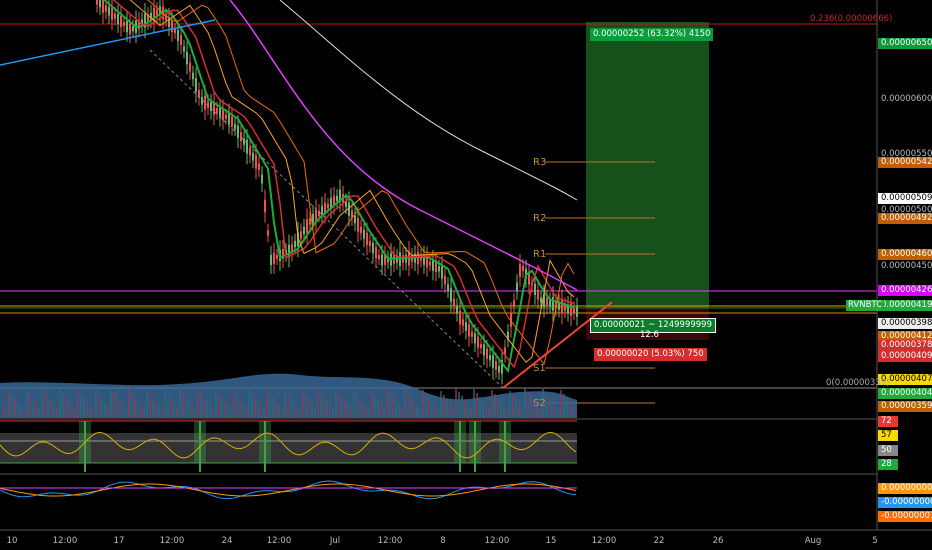 The height and width of the screenshot is (550, 932). Describe the element at coordinates (12, 541) in the screenshot. I see `time-label: 10` at that location.